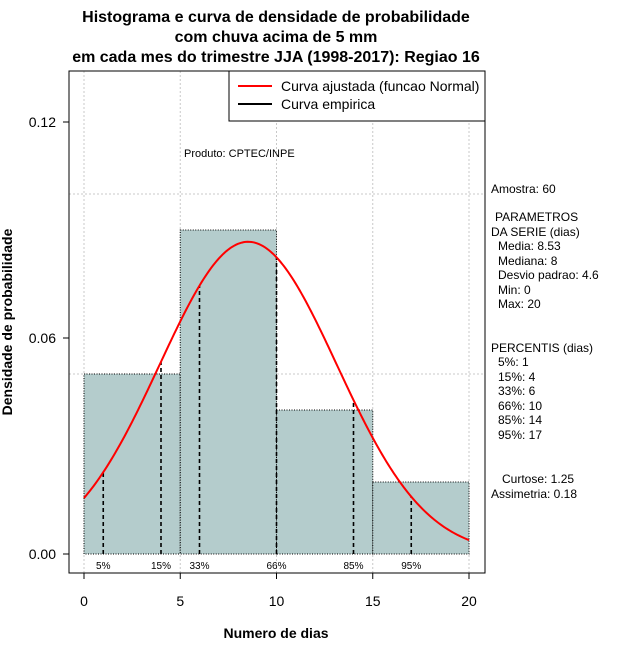 This screenshot has height=660, width=640. I want to click on stat-param-title-2: DA SERIE (dias), so click(535, 232).